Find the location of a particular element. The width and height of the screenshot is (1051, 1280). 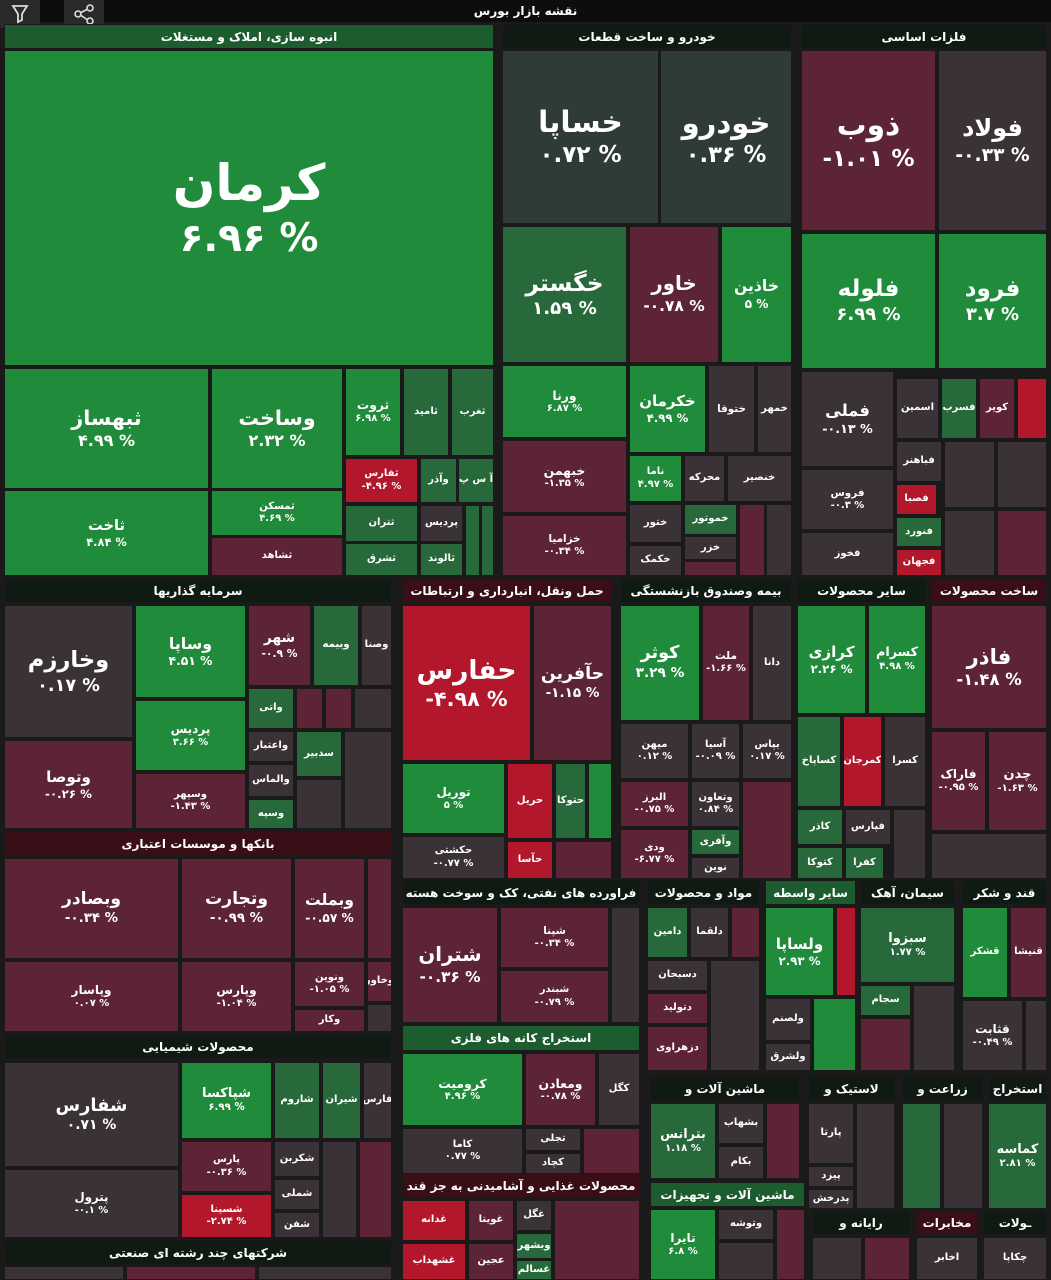

stock-tile: قثابت -۰.۴۹ % is located at coordinates (992, 1035).